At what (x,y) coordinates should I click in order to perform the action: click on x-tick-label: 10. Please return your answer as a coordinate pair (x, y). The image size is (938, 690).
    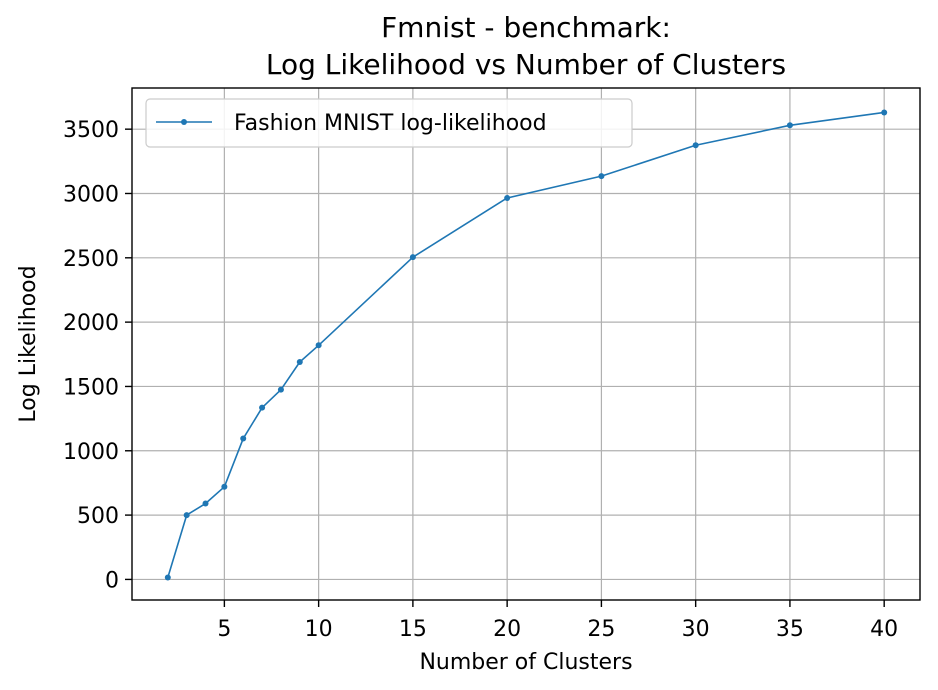
    Looking at the image, I should click on (319, 629).